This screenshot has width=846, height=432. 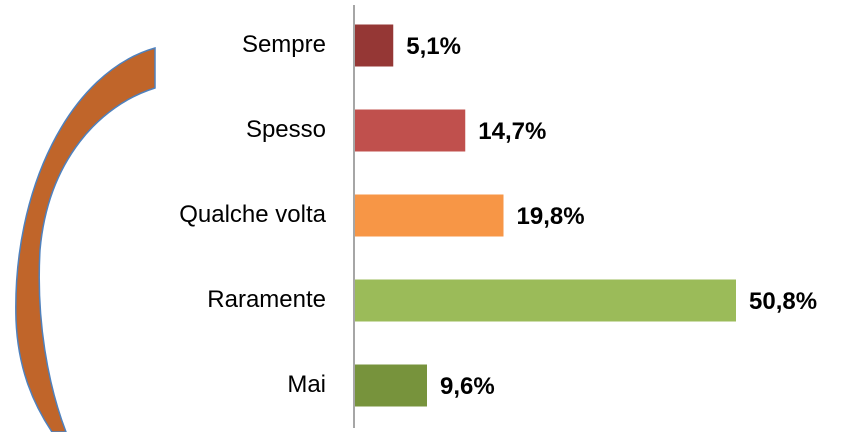 What do you see at coordinates (286, 129) in the screenshot?
I see `category-label: Spesso` at bounding box center [286, 129].